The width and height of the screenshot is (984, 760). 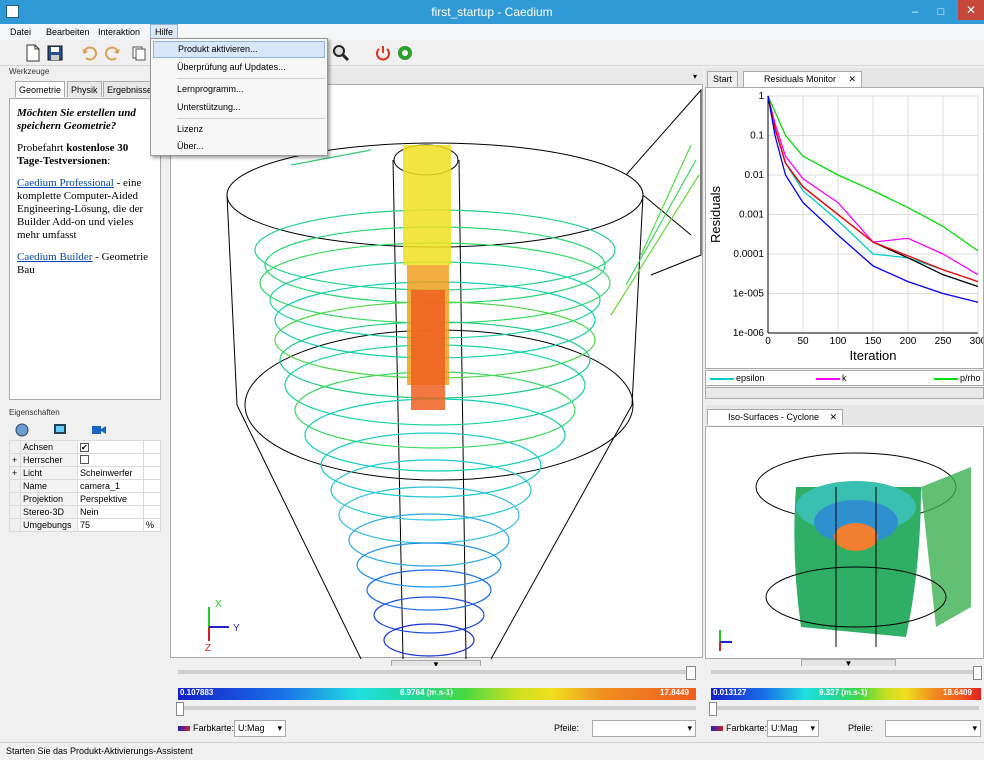 What do you see at coordinates (437, 672) in the screenshot?
I see `top-slider-track` at bounding box center [437, 672].